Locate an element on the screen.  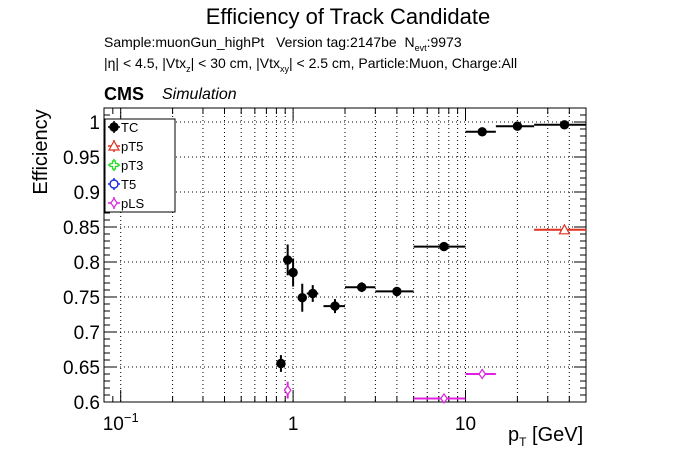
legend-label: pLS is located at coordinates (132, 203).